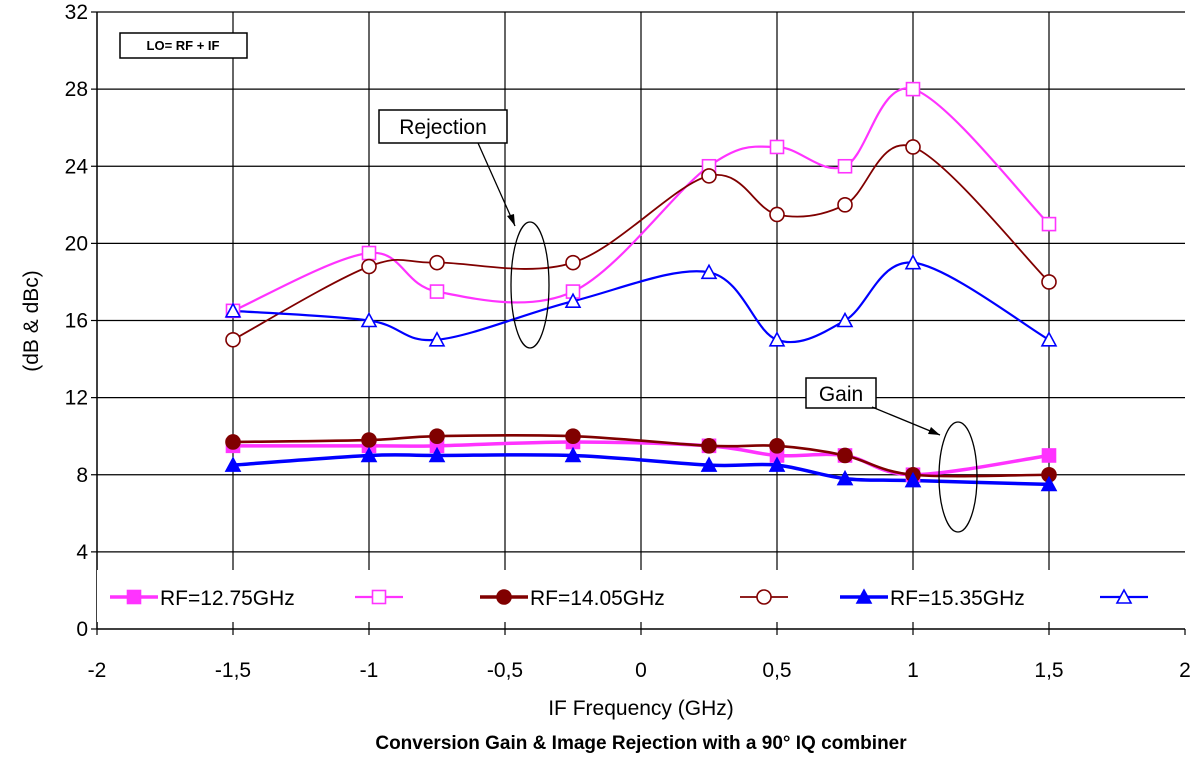  I want to click on legend-label: RF=14.05GHz, so click(597, 598).